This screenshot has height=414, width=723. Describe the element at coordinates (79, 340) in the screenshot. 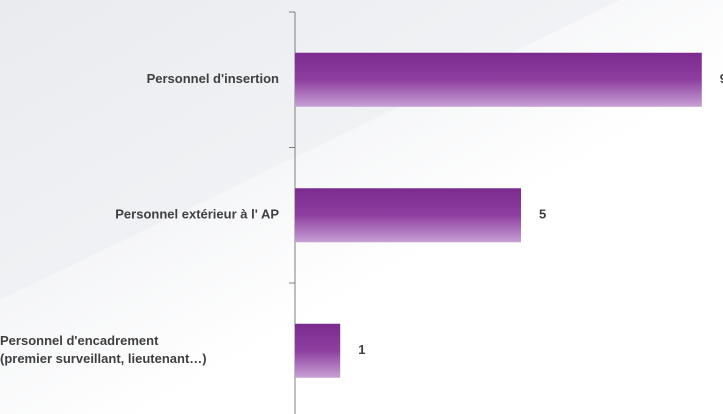

I see `category-label: Personnel d'encadrement` at that location.